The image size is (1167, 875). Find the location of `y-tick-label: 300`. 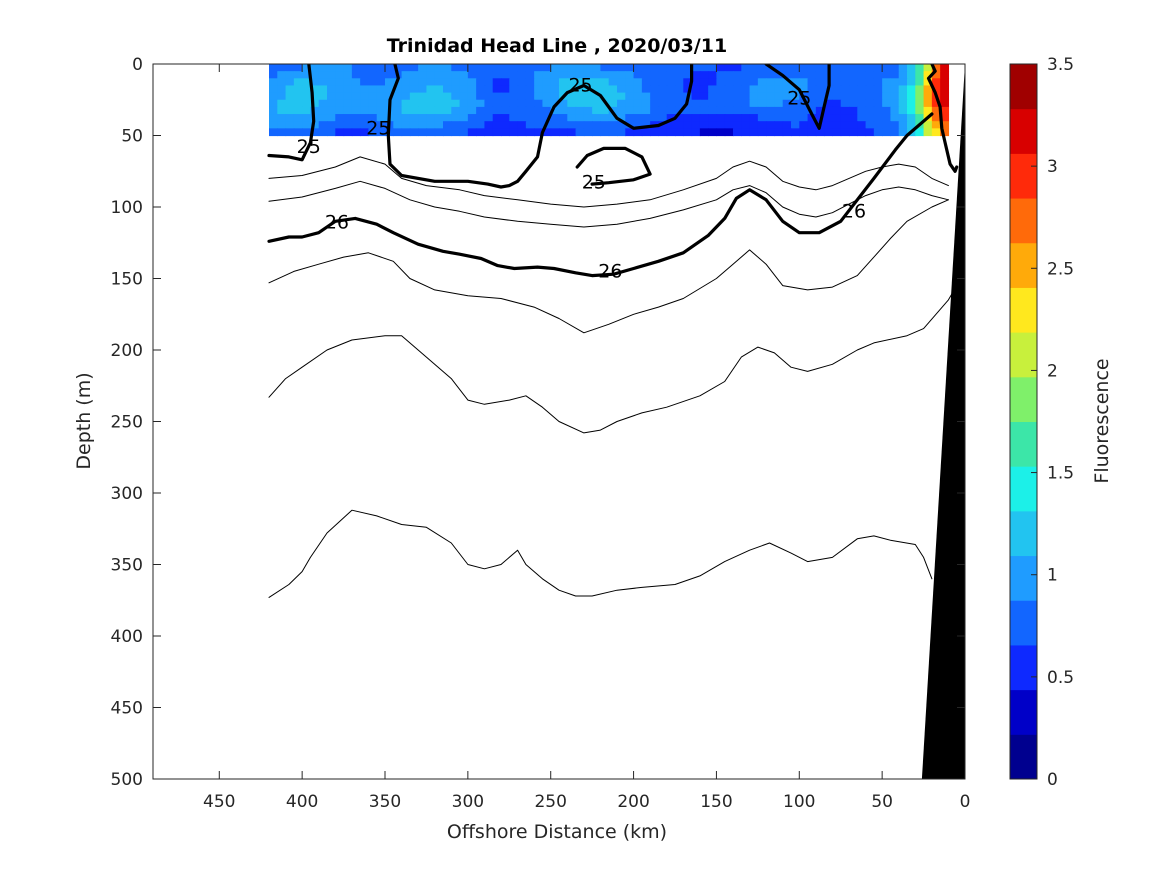

y-tick-label: 300 is located at coordinates (127, 494).